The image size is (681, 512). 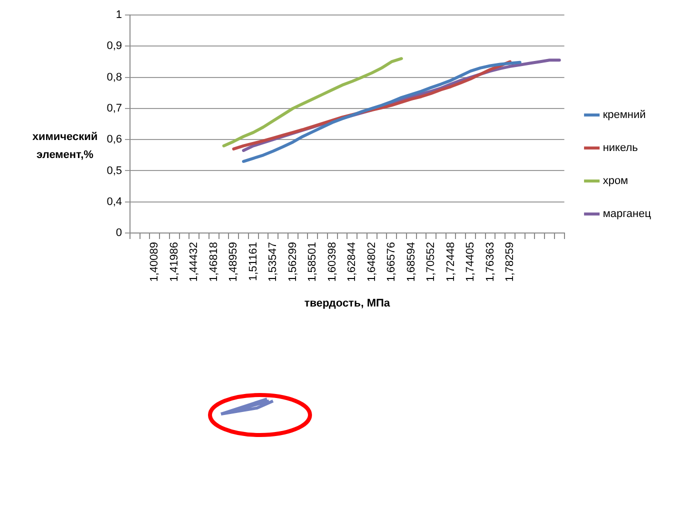 What do you see at coordinates (490, 262) in the screenshot?
I see `x-tick-label: 1,76363` at bounding box center [490, 262].